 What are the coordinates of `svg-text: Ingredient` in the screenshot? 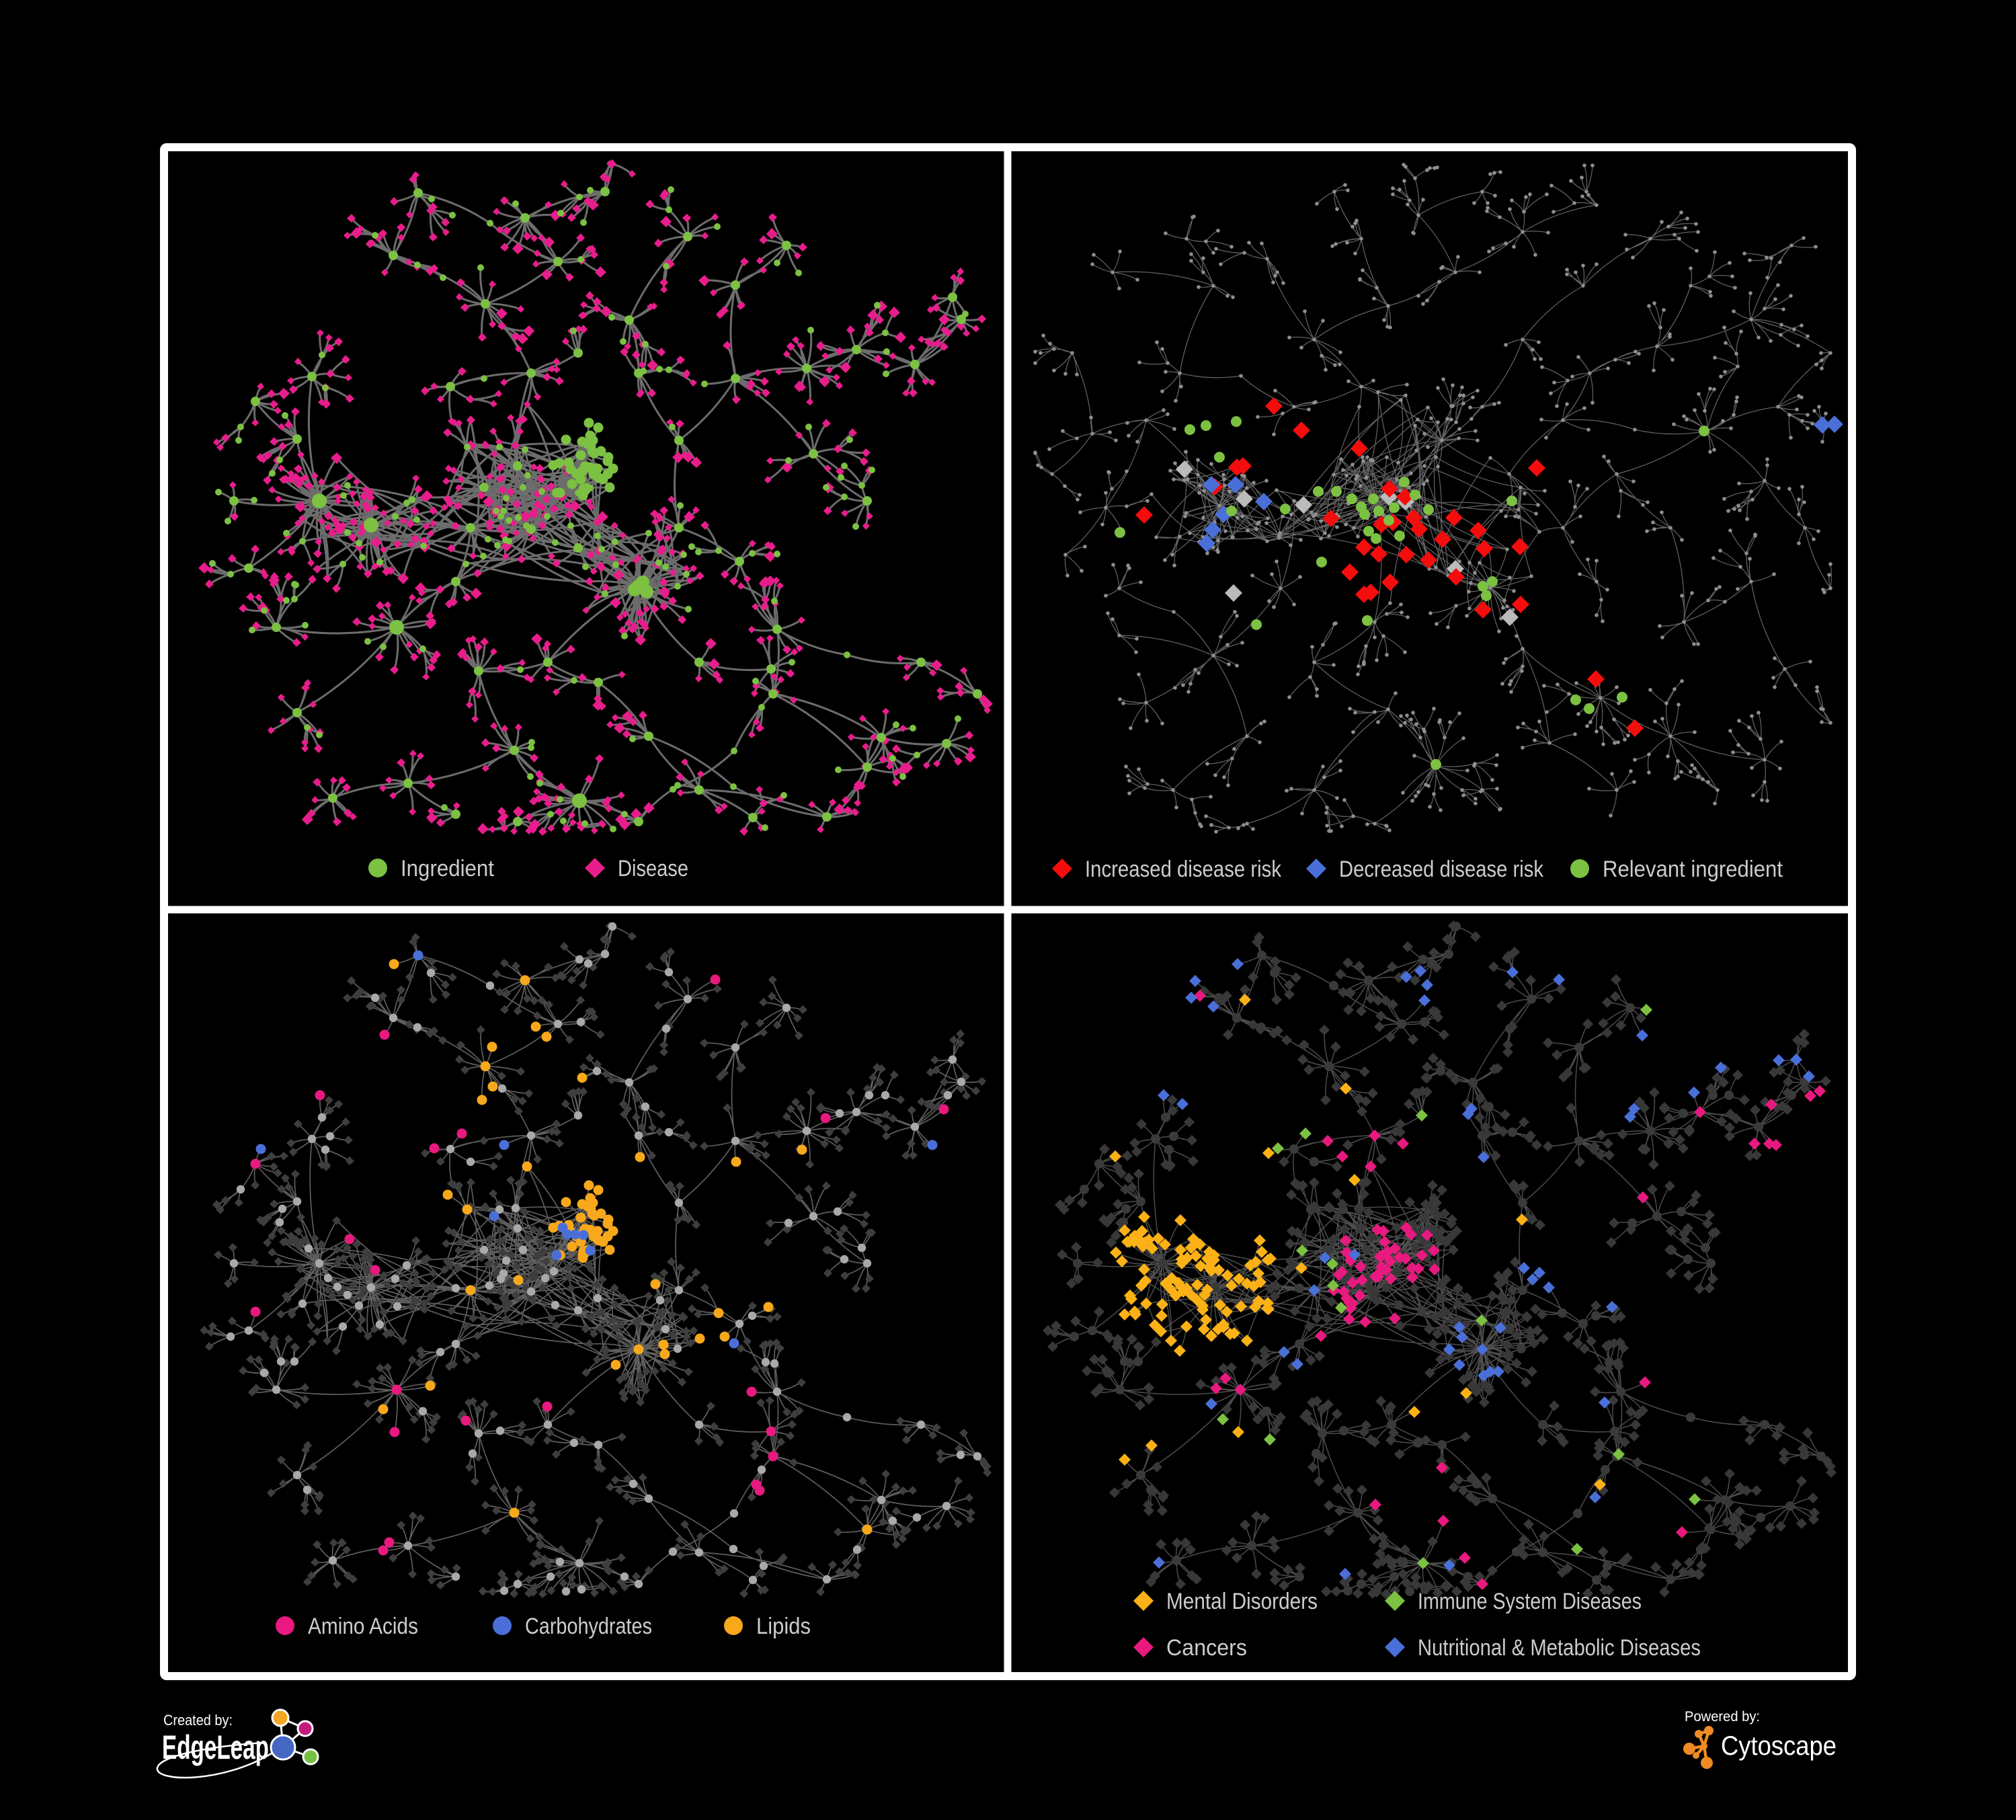 It's located at (447, 868).